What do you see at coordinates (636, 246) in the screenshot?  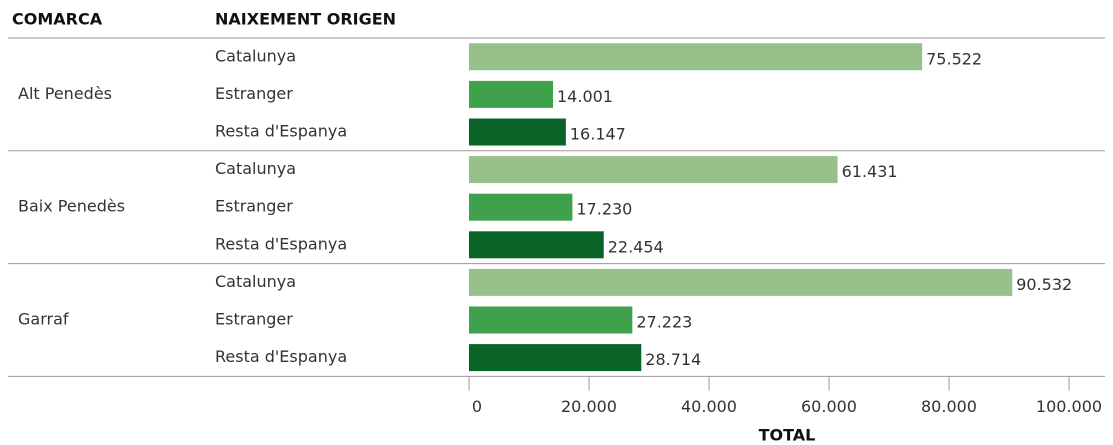 I see `value-label: 22.454` at bounding box center [636, 246].